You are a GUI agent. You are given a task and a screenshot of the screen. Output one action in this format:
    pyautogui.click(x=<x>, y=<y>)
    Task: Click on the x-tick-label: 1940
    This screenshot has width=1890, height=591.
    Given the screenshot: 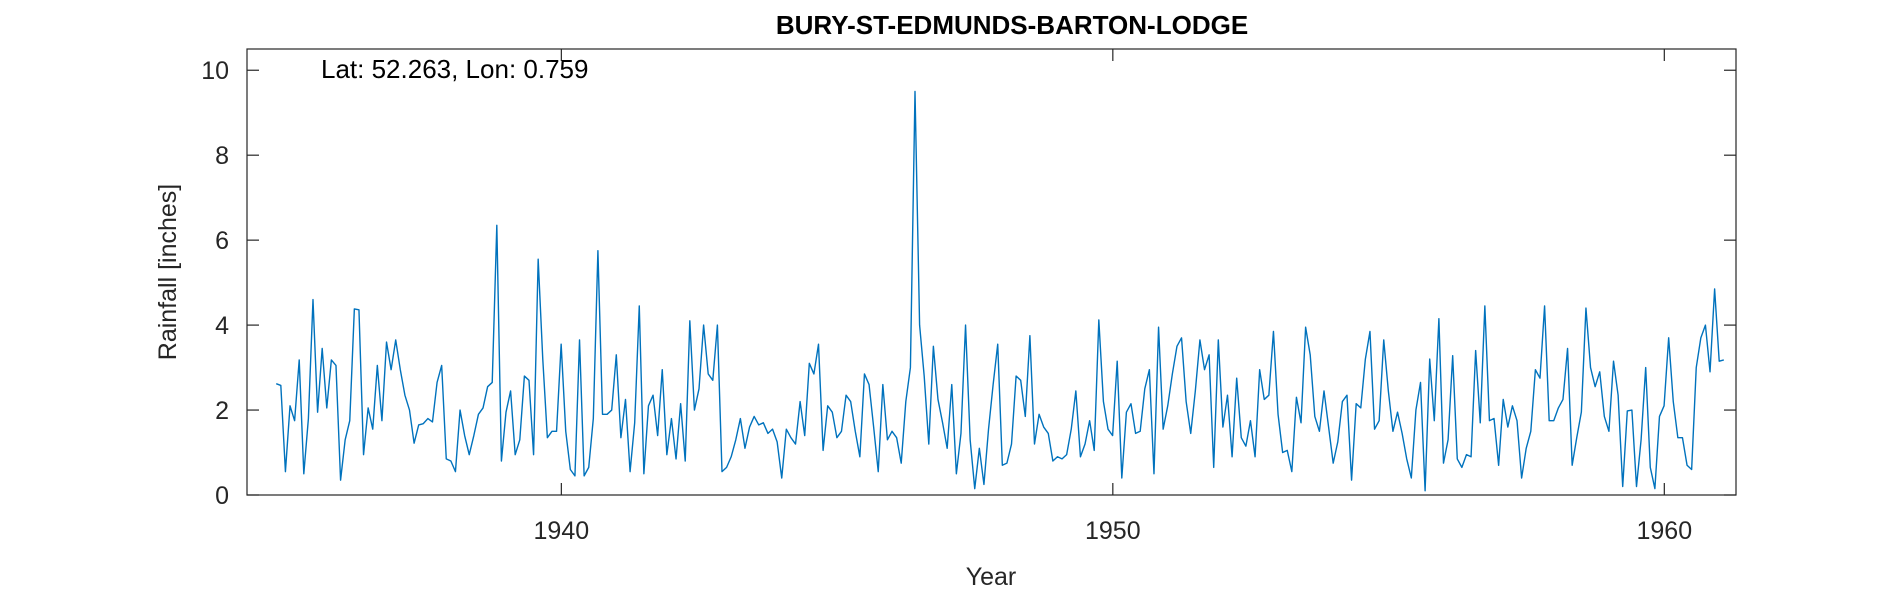 What is the action you would take?
    pyautogui.click(x=562, y=531)
    